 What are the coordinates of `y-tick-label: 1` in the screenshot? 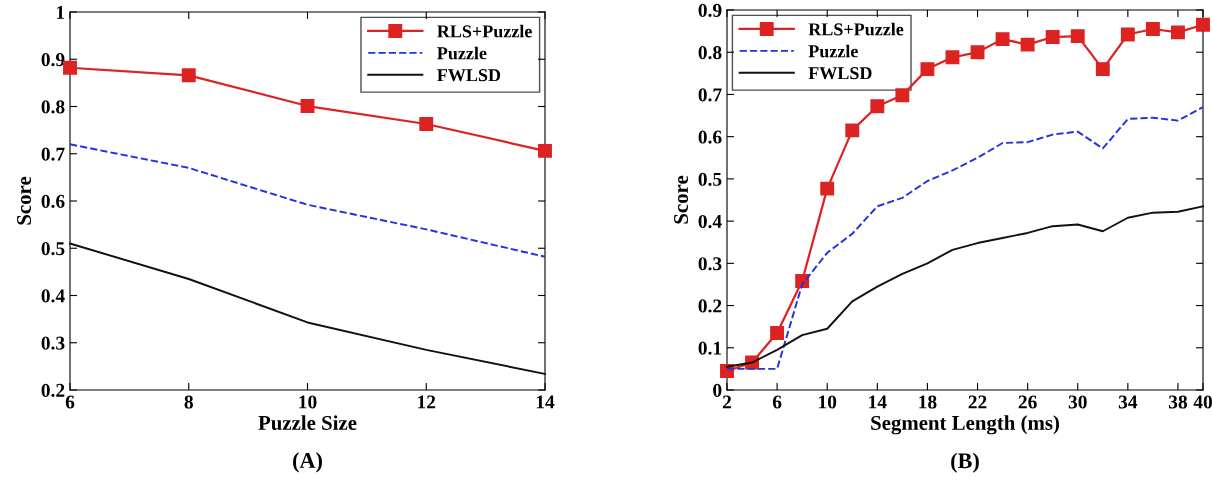 It's located at (60, 12).